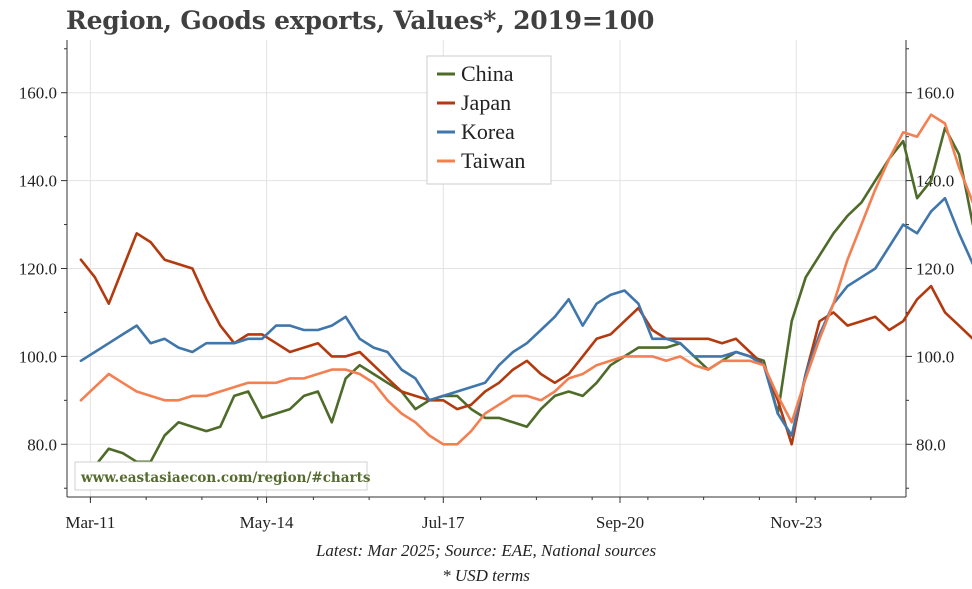 Image resolution: width=972 pixels, height=589 pixels. Describe the element at coordinates (488, 131) in the screenshot. I see `legend-label-korea: Korea` at that location.